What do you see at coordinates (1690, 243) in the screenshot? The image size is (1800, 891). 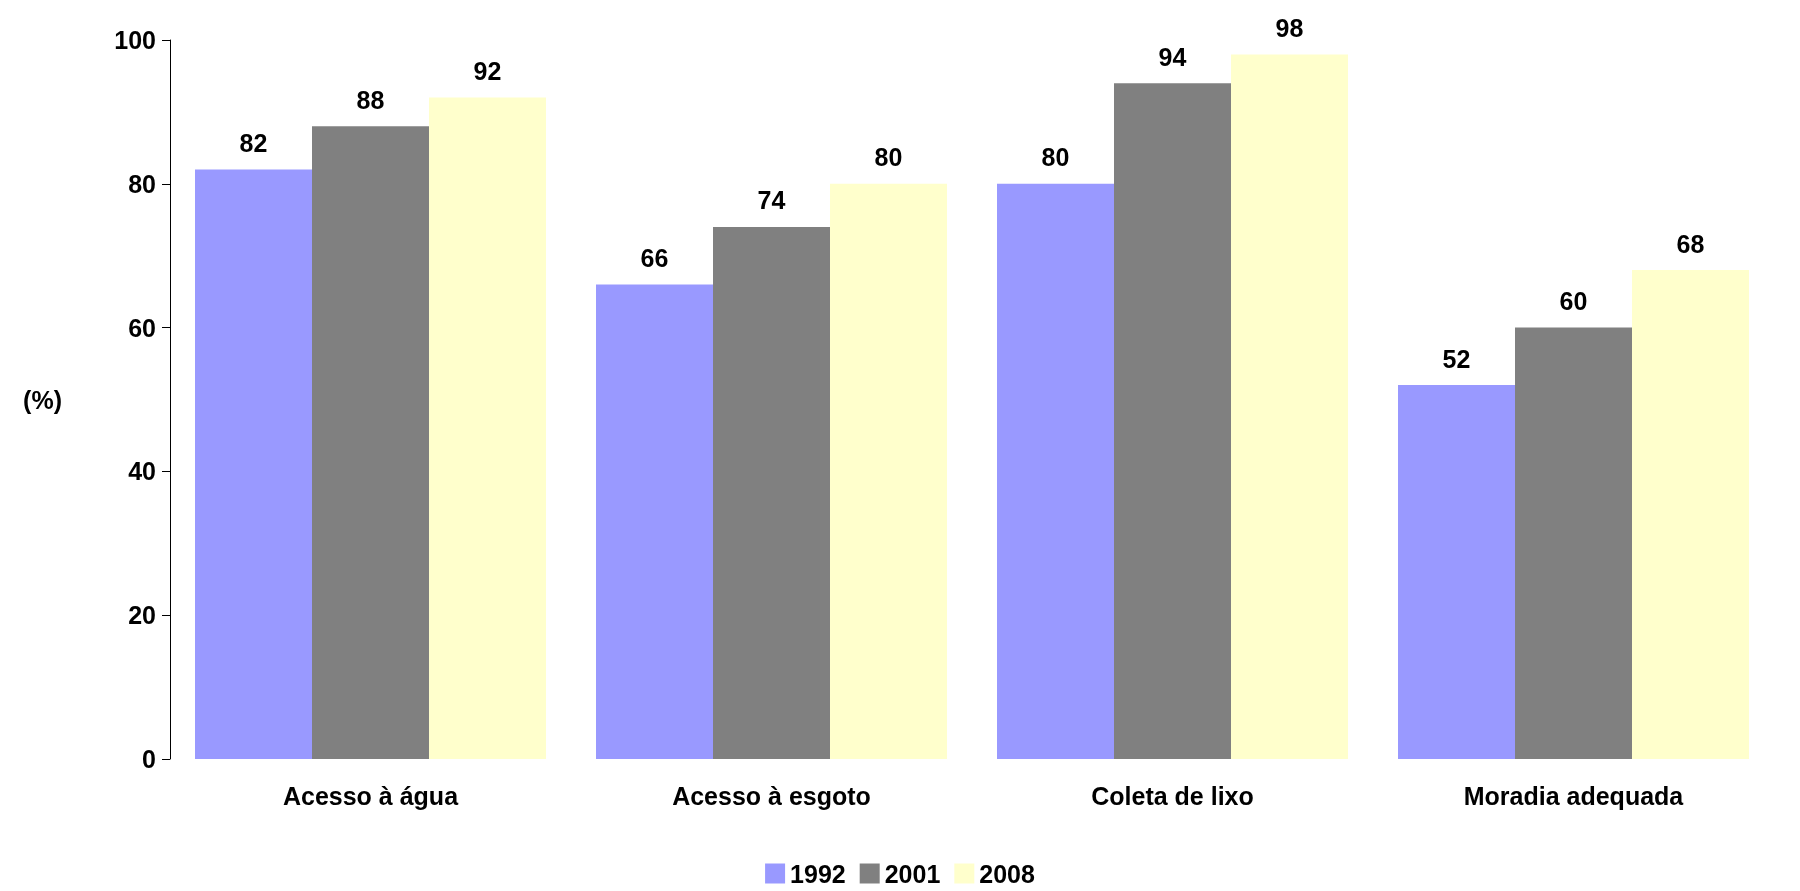 I see `data-label: 68` at bounding box center [1690, 243].